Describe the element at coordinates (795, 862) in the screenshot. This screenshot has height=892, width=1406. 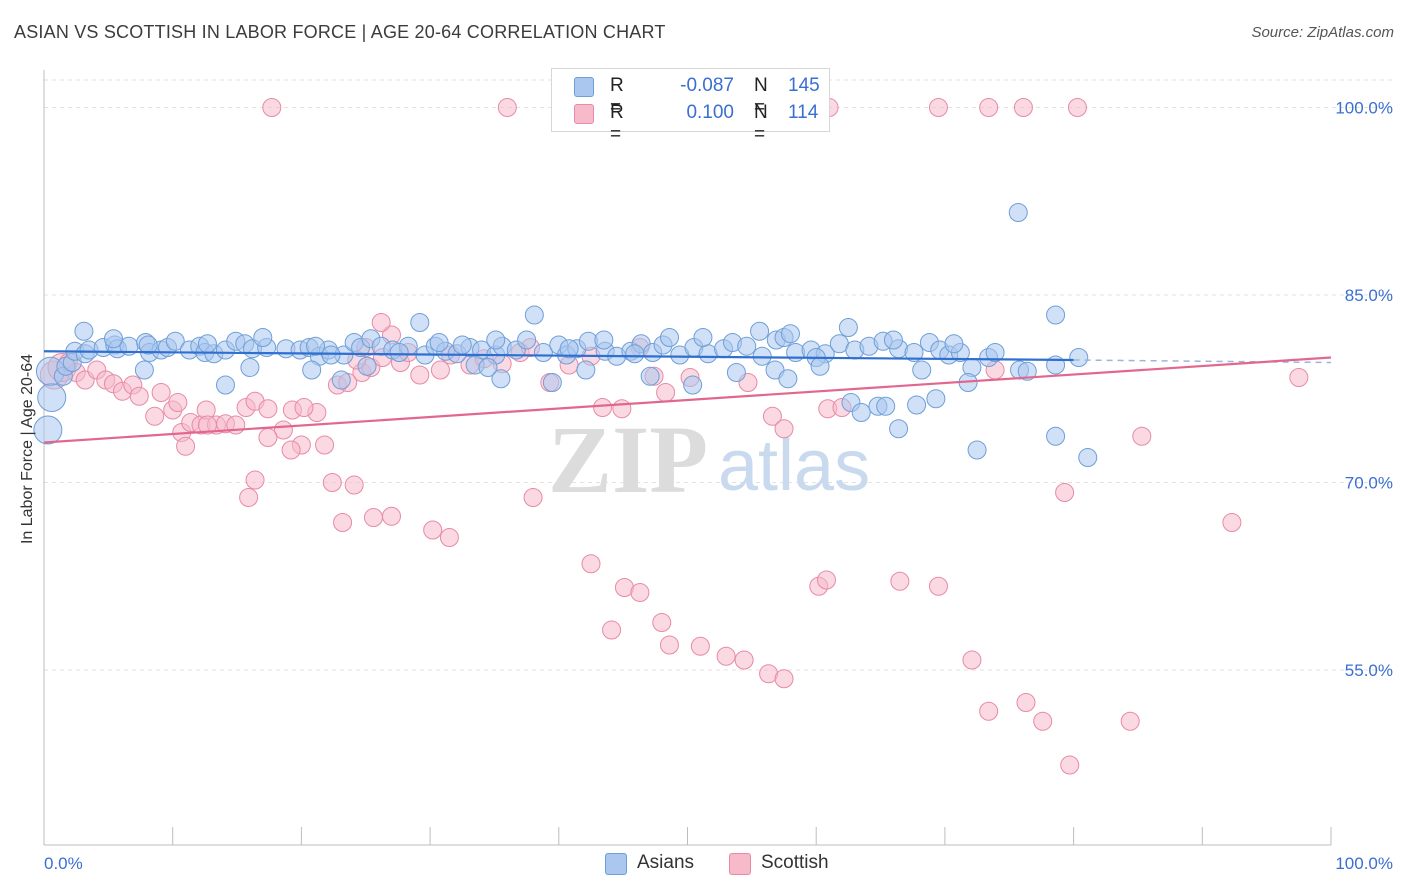
I see `bottom-legend-scottish-label: Scottish` at that location.